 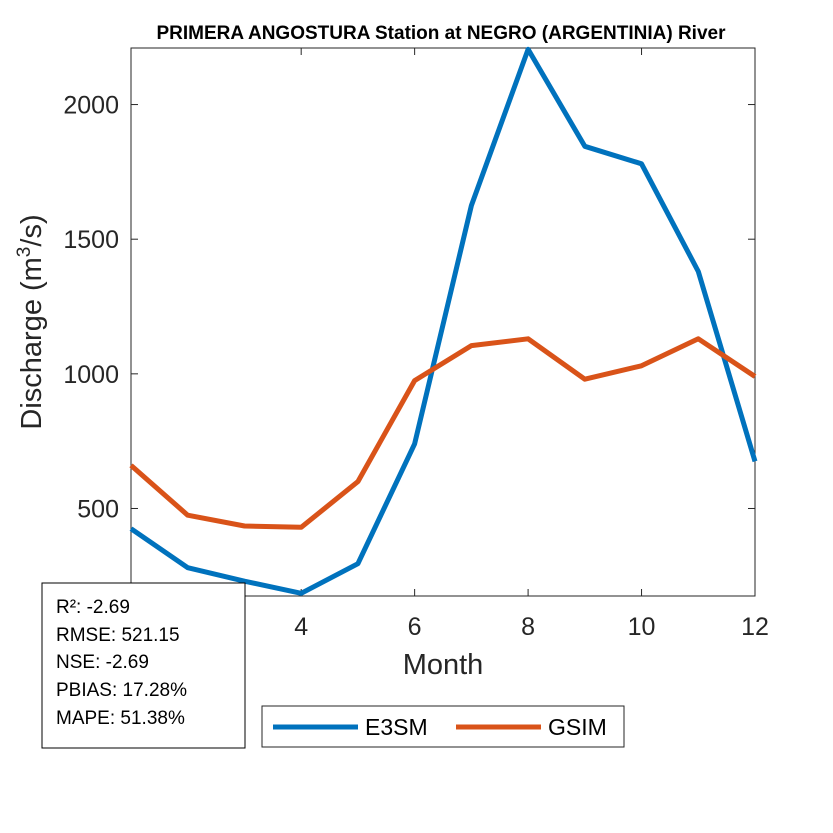 What do you see at coordinates (91, 240) in the screenshot?
I see `y-tick-label: 1500` at bounding box center [91, 240].